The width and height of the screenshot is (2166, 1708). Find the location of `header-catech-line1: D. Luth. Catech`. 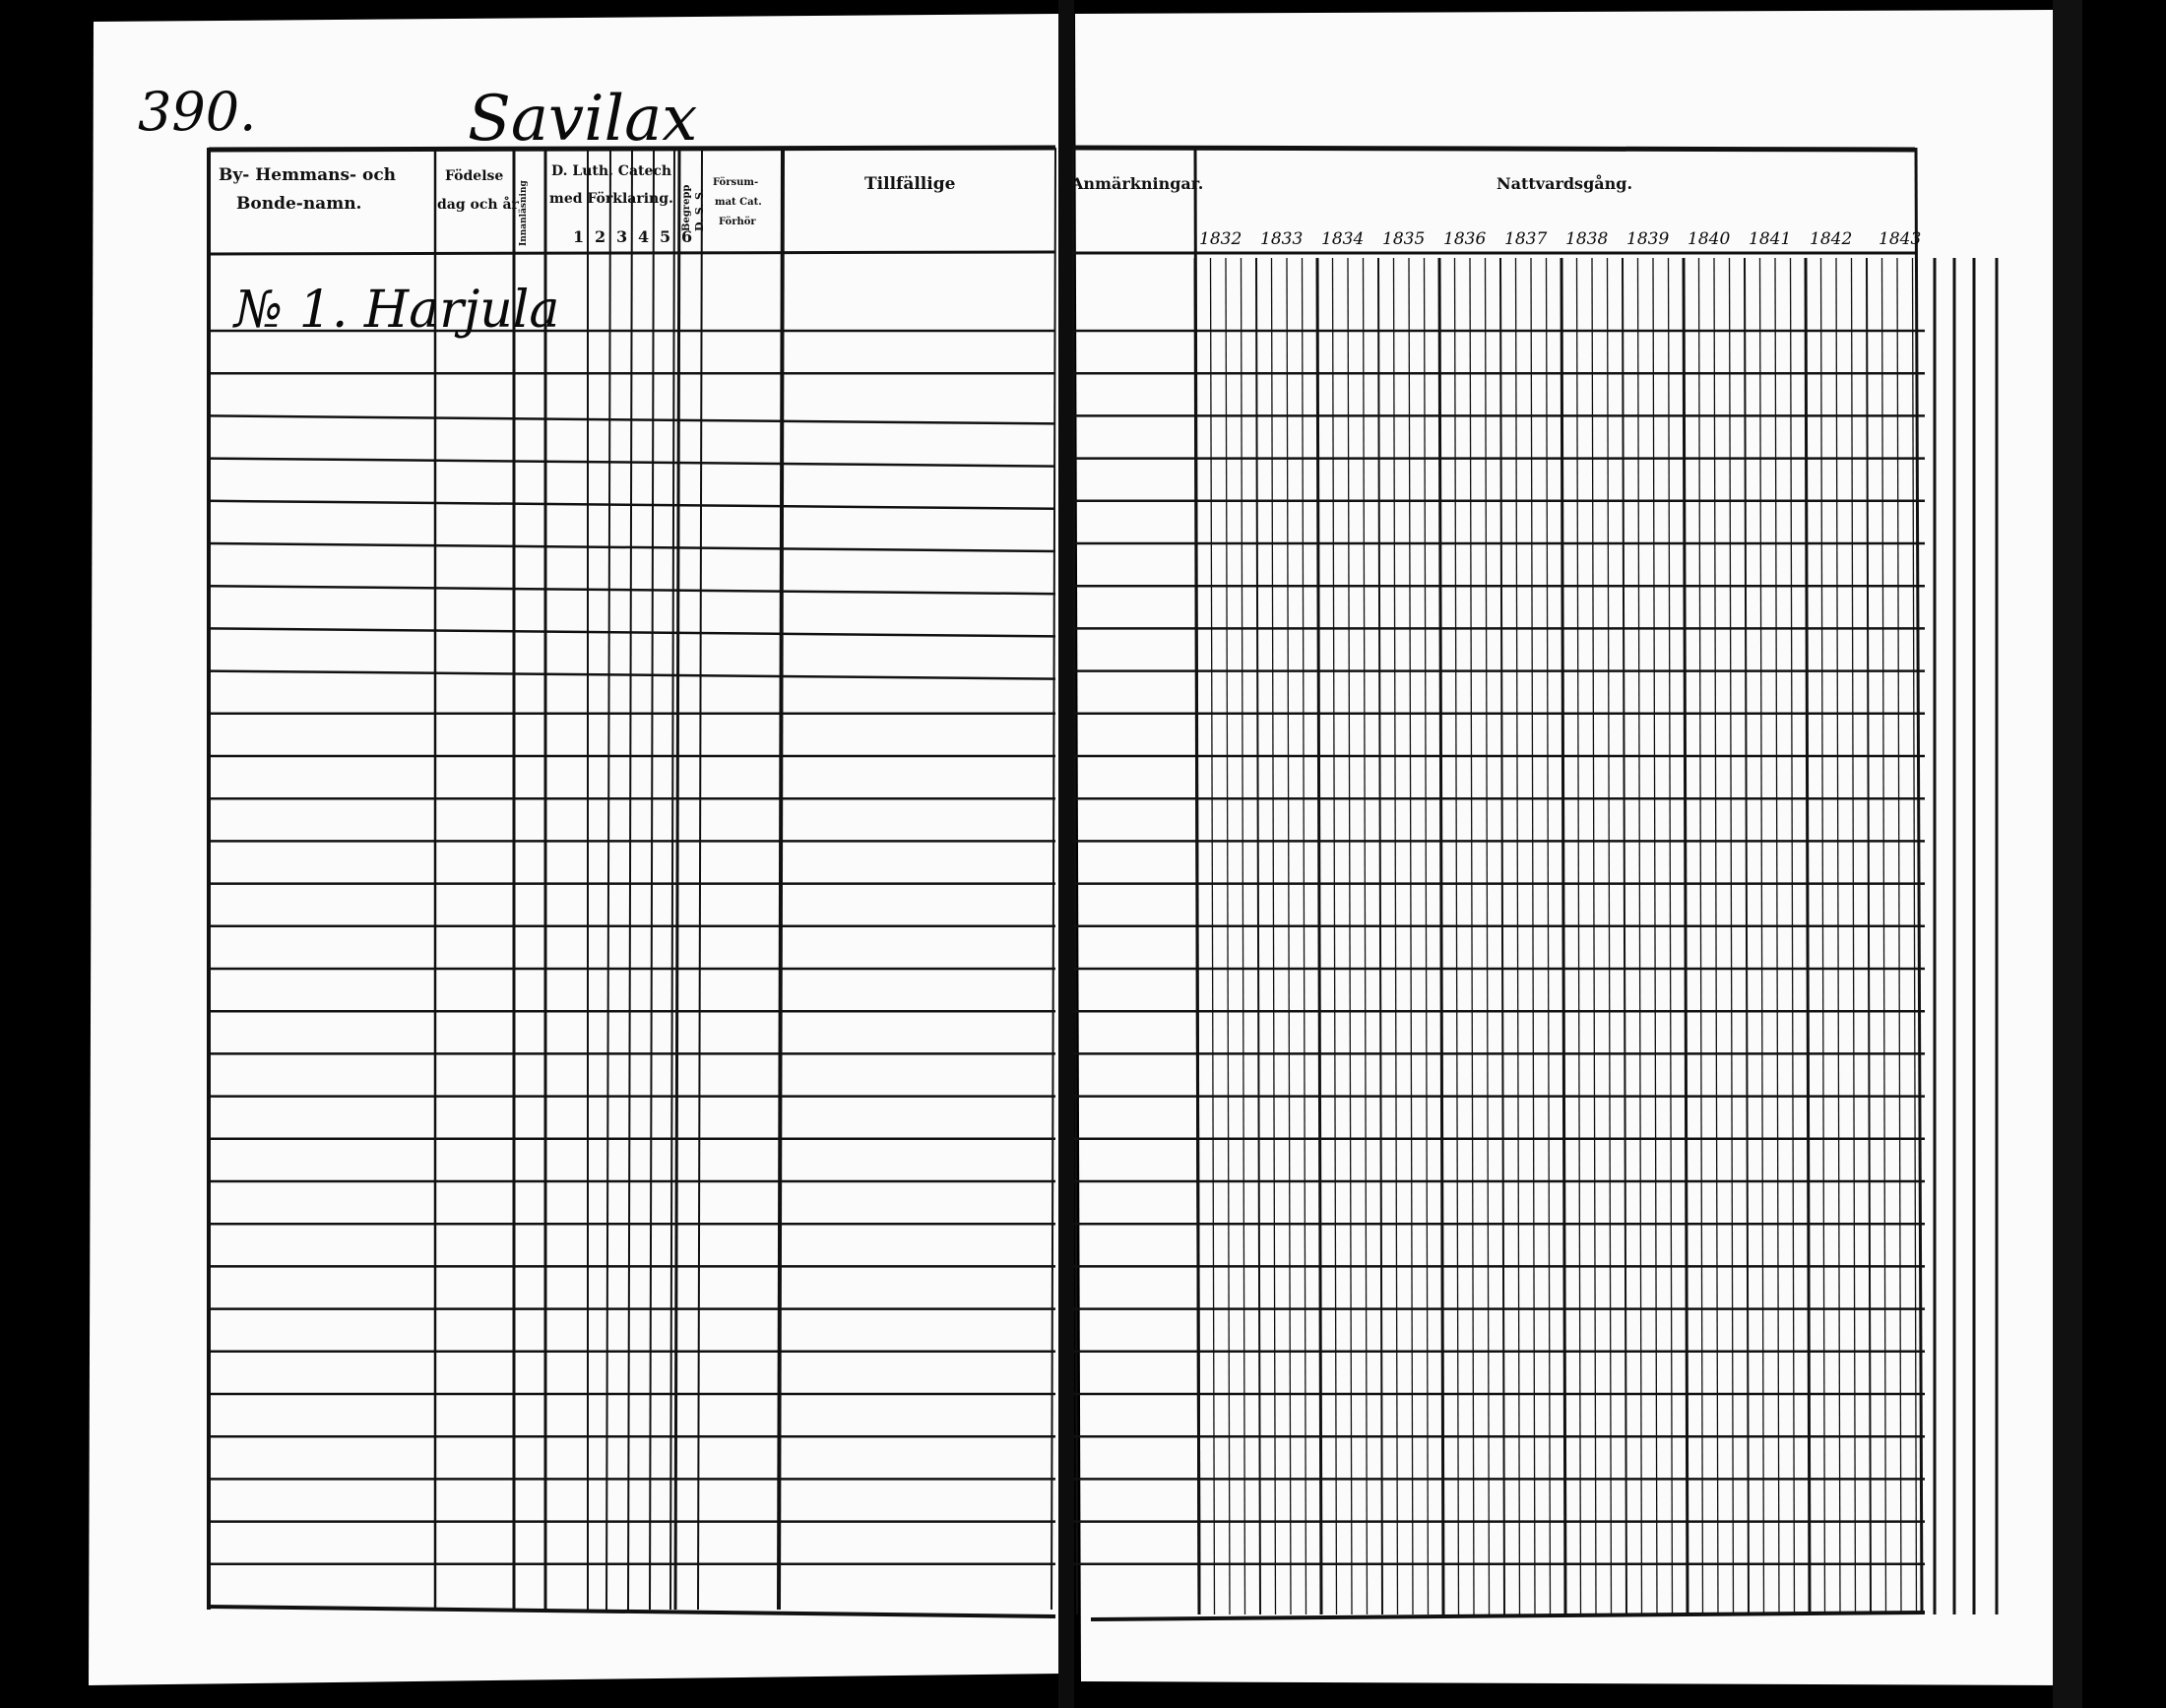

header-catech-line1: D. Luth. Catech is located at coordinates (611, 171).